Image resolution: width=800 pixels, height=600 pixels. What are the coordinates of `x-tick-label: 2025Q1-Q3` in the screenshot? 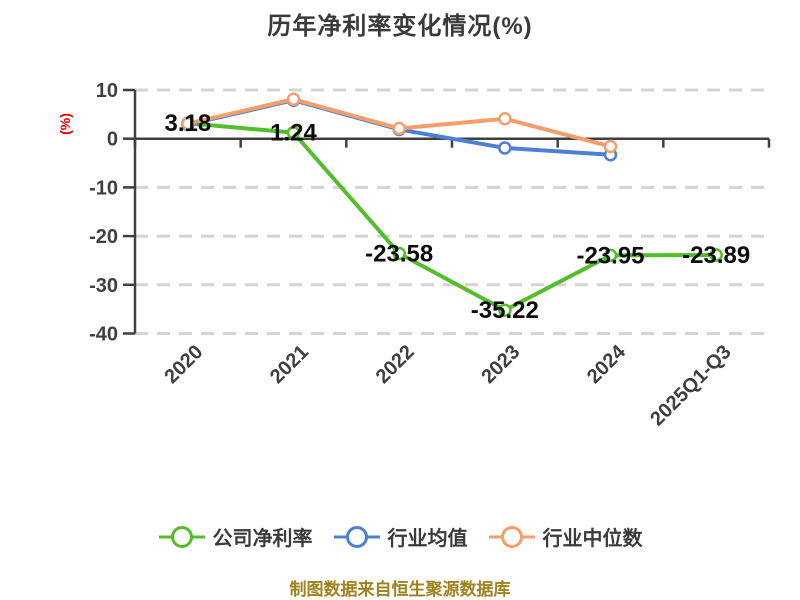 It's located at (690, 385).